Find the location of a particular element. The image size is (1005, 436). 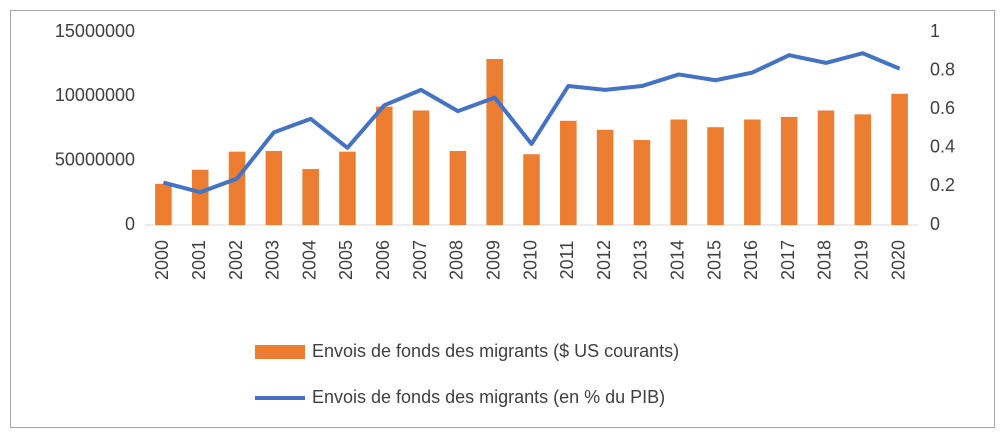

x-tick-label: 2005 is located at coordinates (346, 260).